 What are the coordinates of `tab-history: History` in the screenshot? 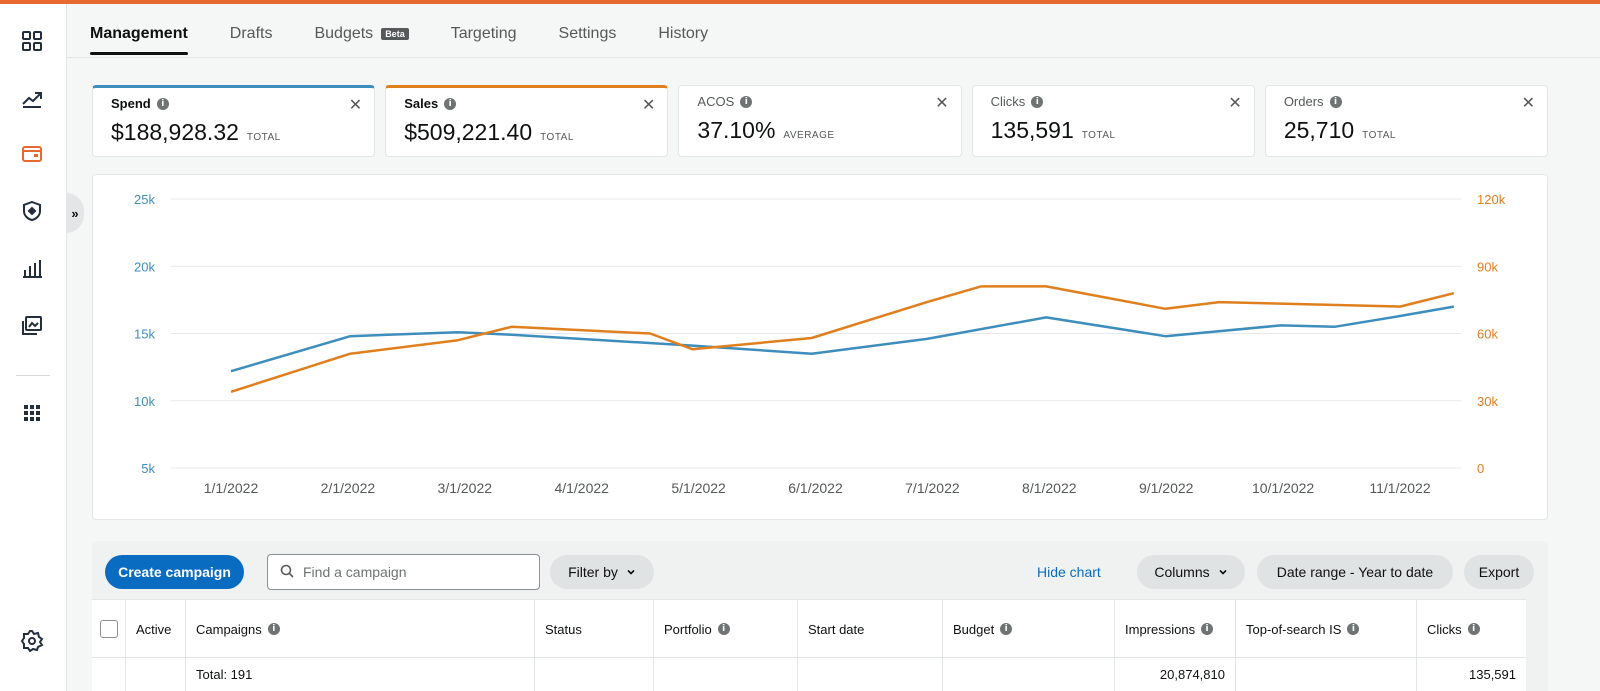 It's located at (683, 32).